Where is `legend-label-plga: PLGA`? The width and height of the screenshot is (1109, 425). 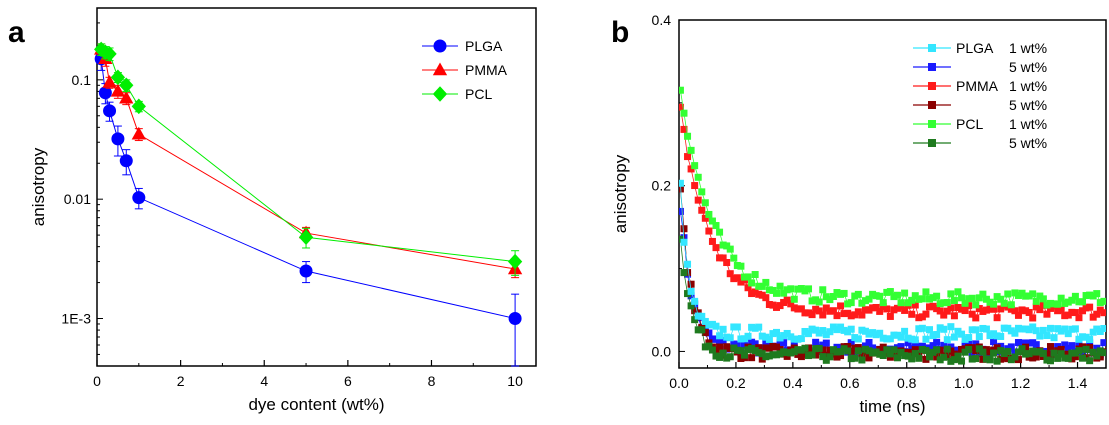
legend-label-plga: PLGA is located at coordinates (484, 46).